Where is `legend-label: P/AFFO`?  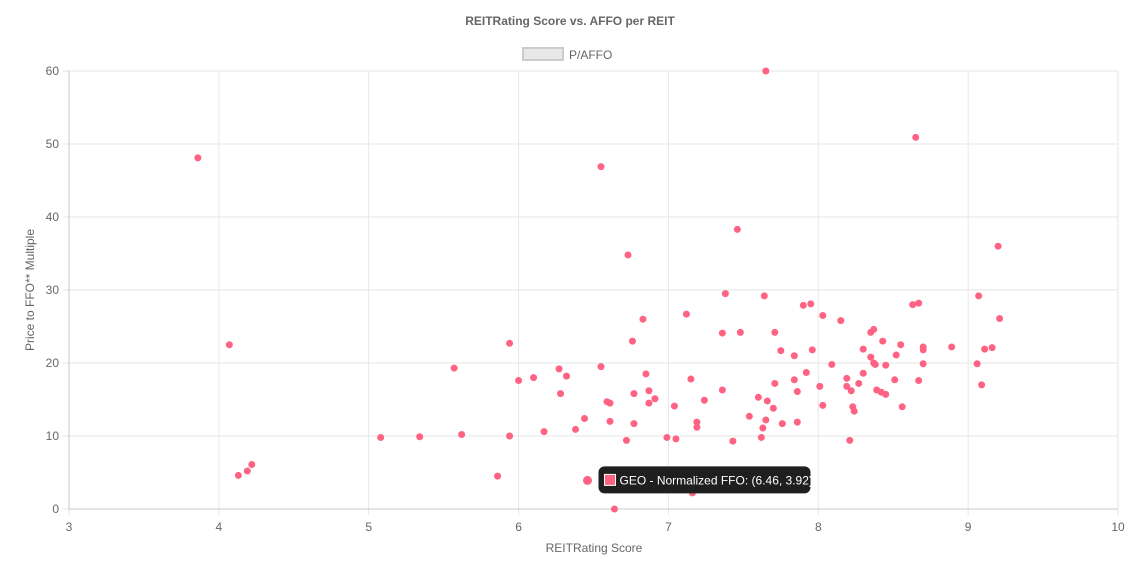 legend-label: P/AFFO is located at coordinates (590, 55).